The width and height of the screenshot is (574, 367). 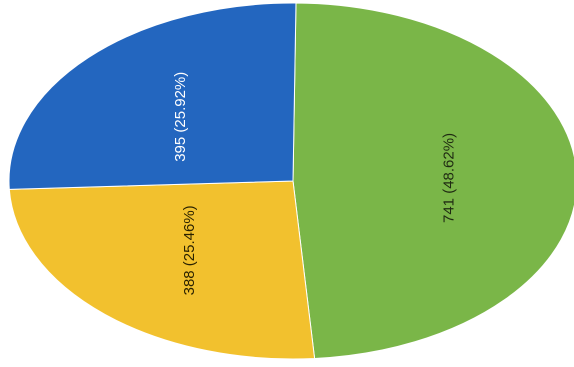 What do you see at coordinates (180, 117) in the screenshot?
I see `pie-slice-label-395: 395 (25.92%)` at bounding box center [180, 117].